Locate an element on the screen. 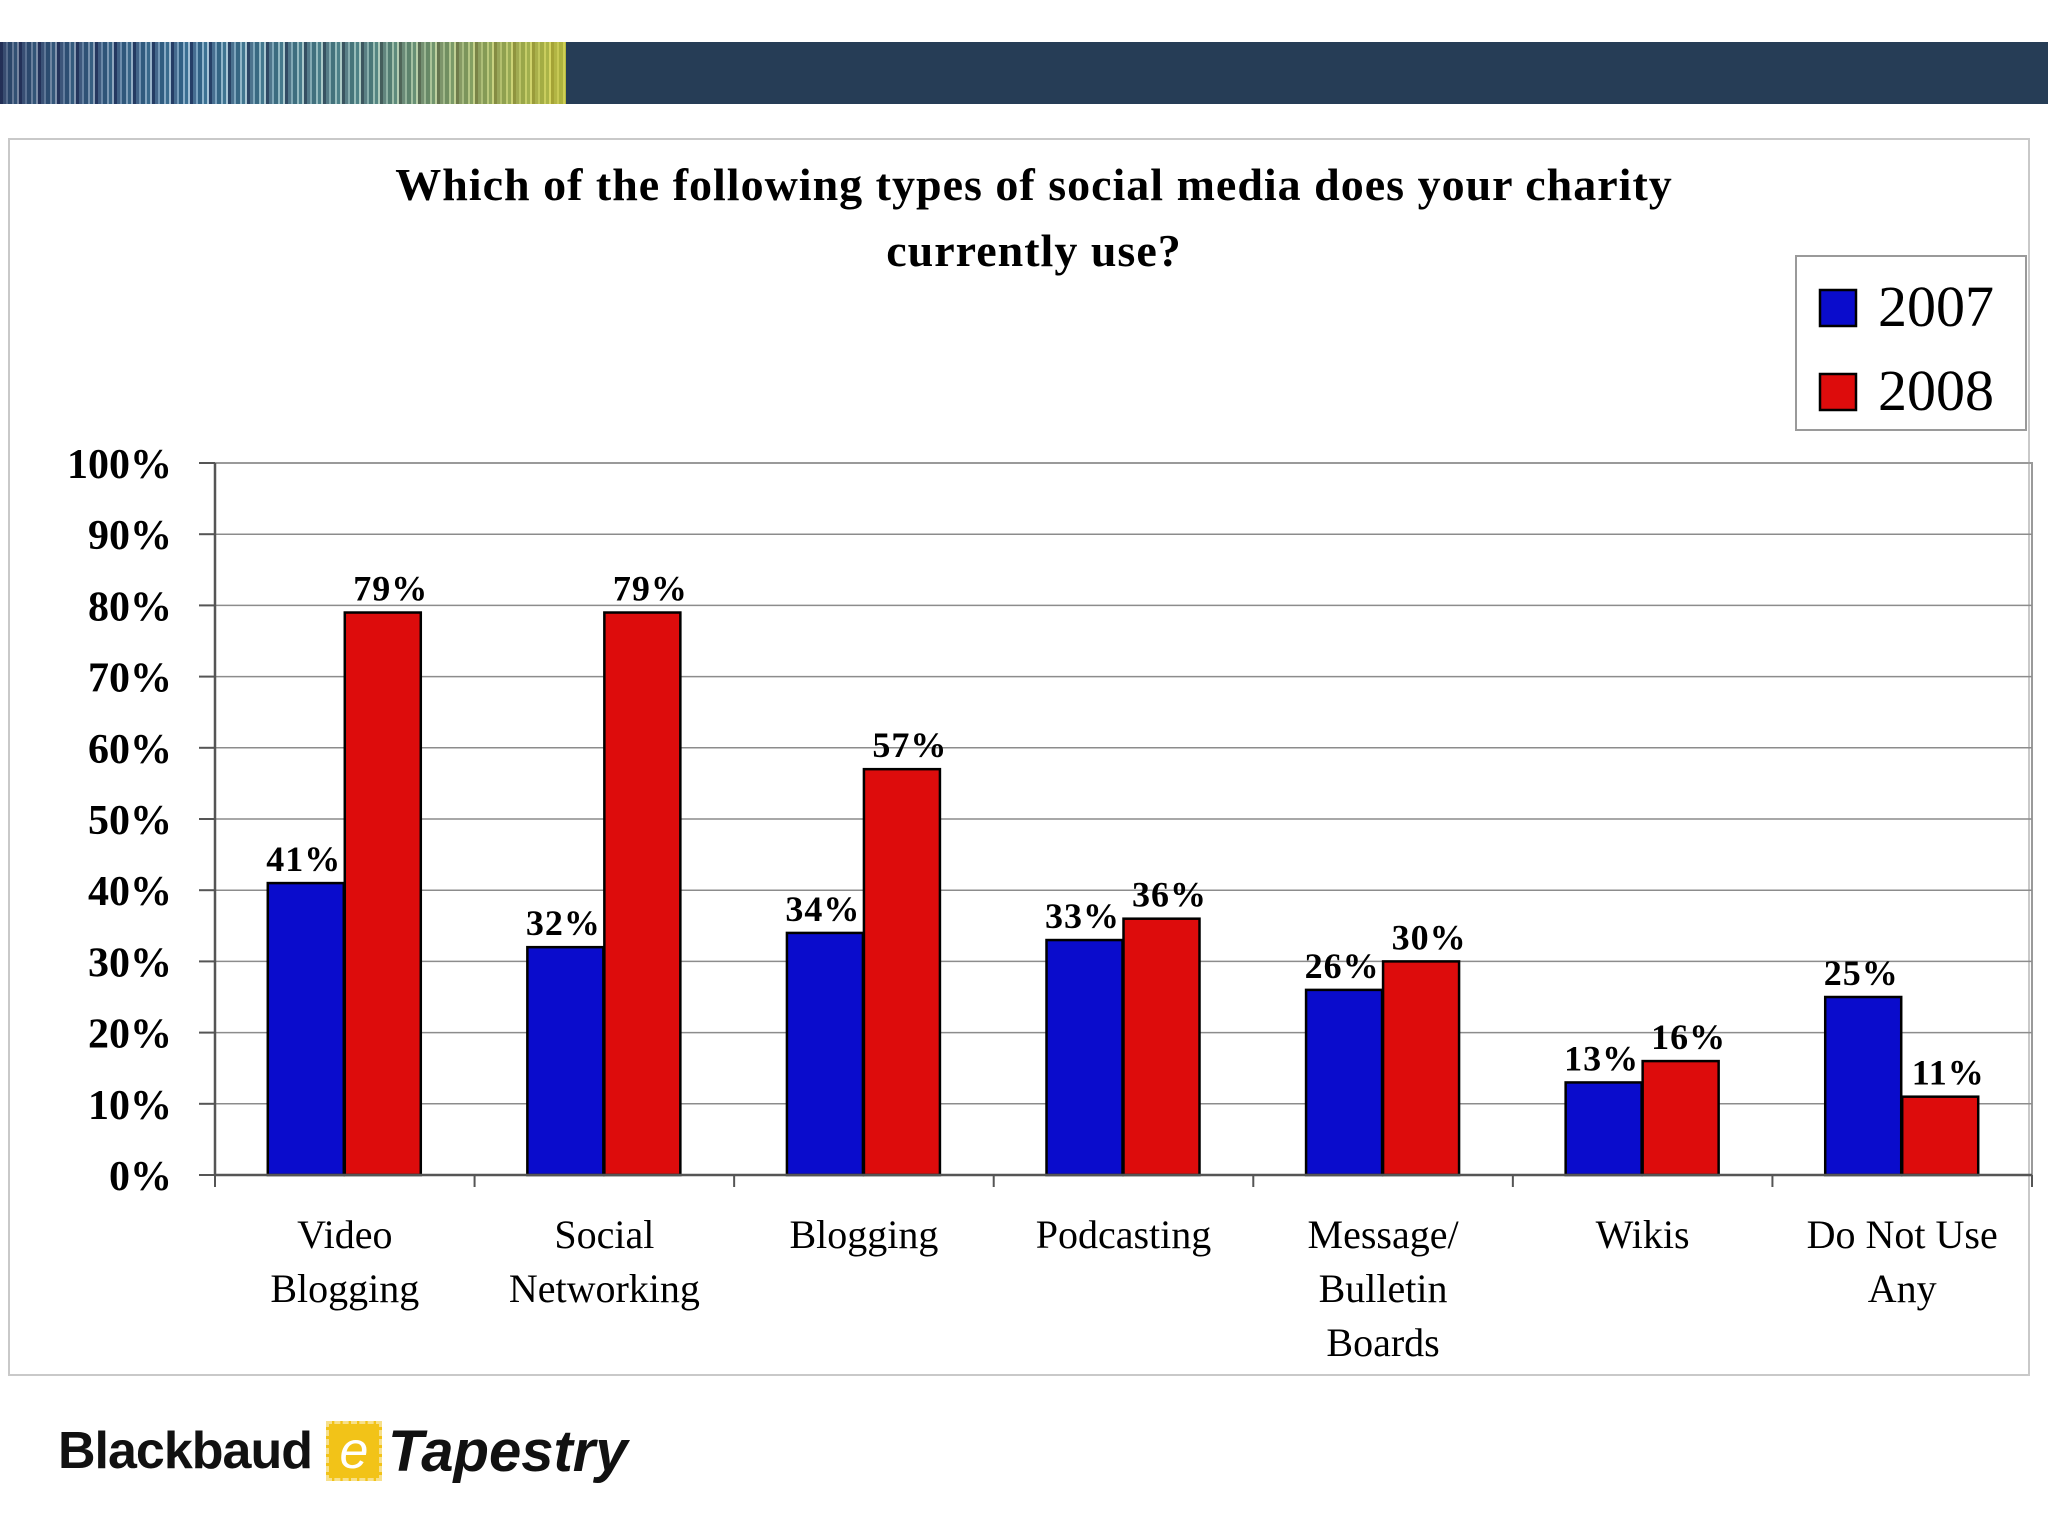  category-label: Wikis is located at coordinates (1643, 1234).